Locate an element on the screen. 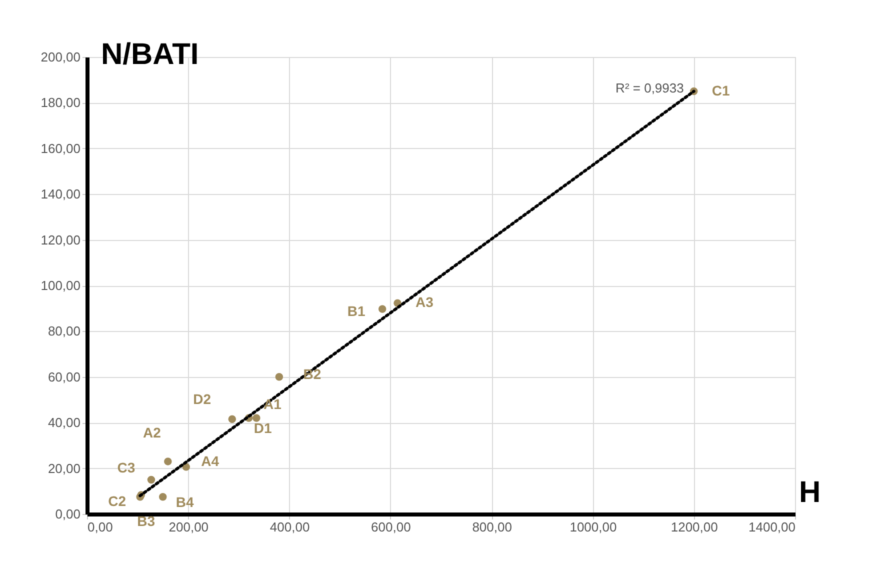 This screenshot has height=567, width=877. annotation: C2 is located at coordinates (117, 501).